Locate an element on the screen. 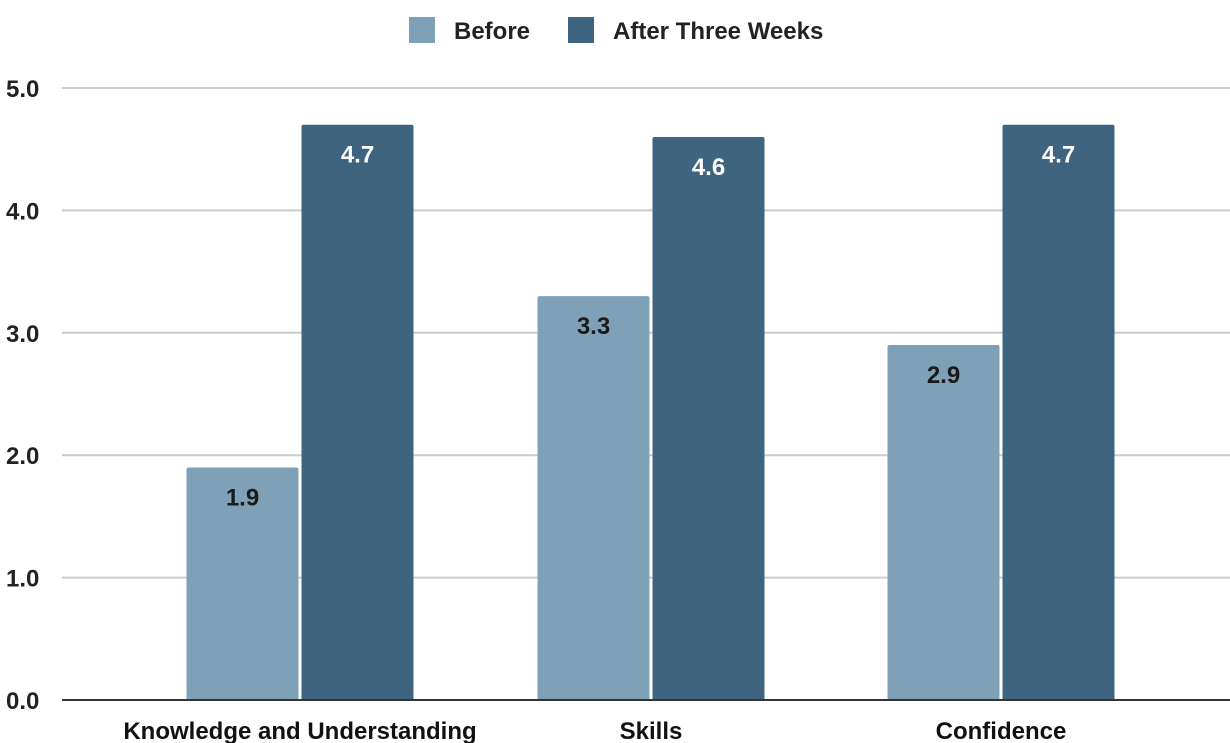  category-label: Knowledge and Understanding is located at coordinates (299, 730).